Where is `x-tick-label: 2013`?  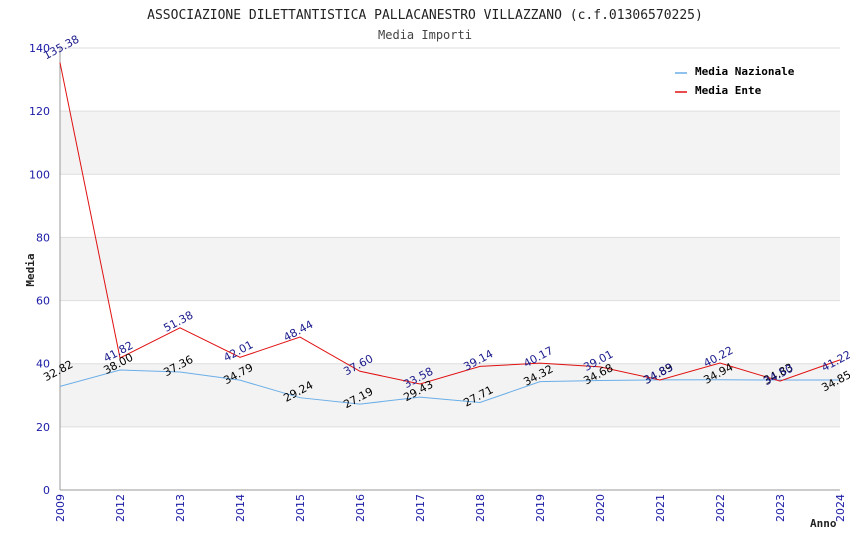 x-tick-label: 2013 is located at coordinates (180, 508).